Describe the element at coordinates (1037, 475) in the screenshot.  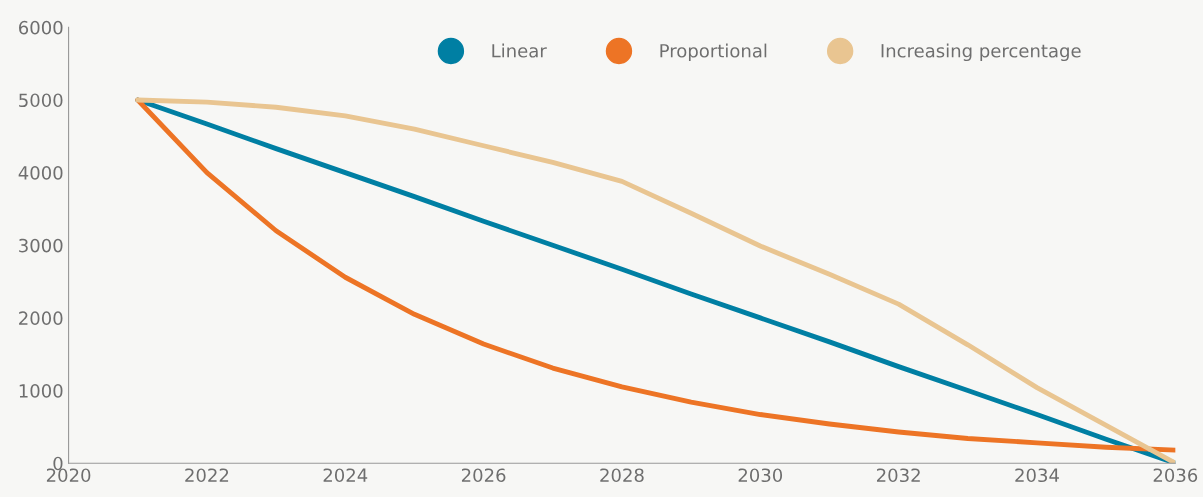
I see `x-tick-label: 2034` at that location.